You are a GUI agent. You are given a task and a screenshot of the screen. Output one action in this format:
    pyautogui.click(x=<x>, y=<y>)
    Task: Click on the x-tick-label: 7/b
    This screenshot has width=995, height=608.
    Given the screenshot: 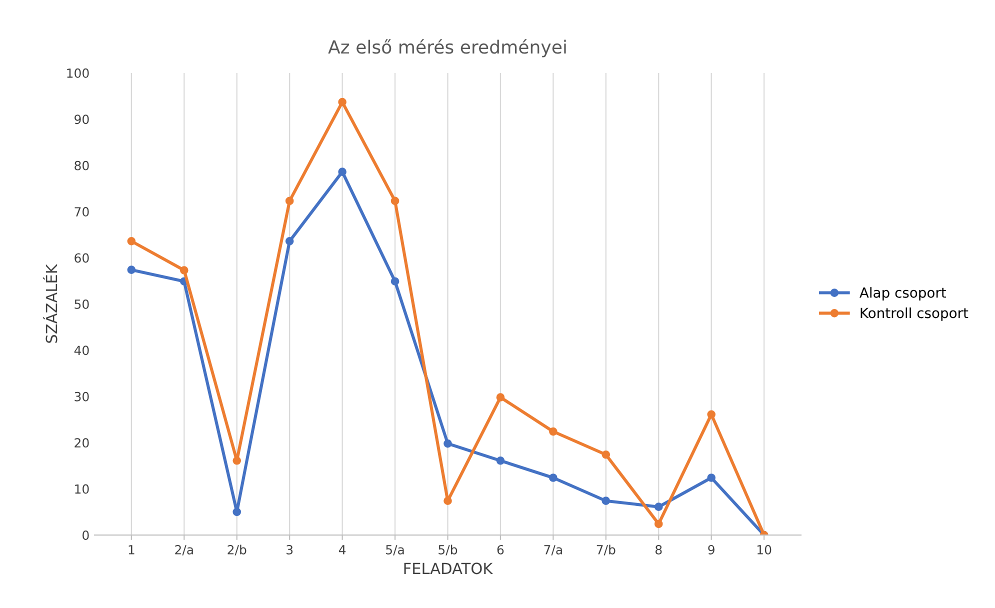 What is the action you would take?
    pyautogui.click(x=606, y=550)
    